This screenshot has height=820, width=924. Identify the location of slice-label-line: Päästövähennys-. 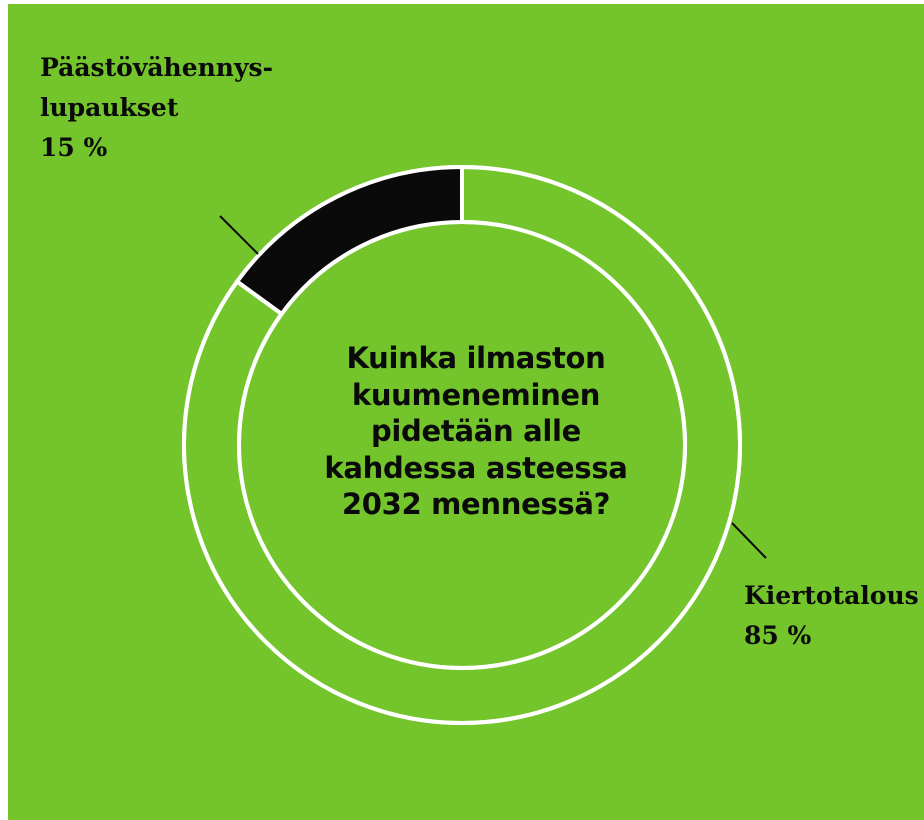
(156, 67).